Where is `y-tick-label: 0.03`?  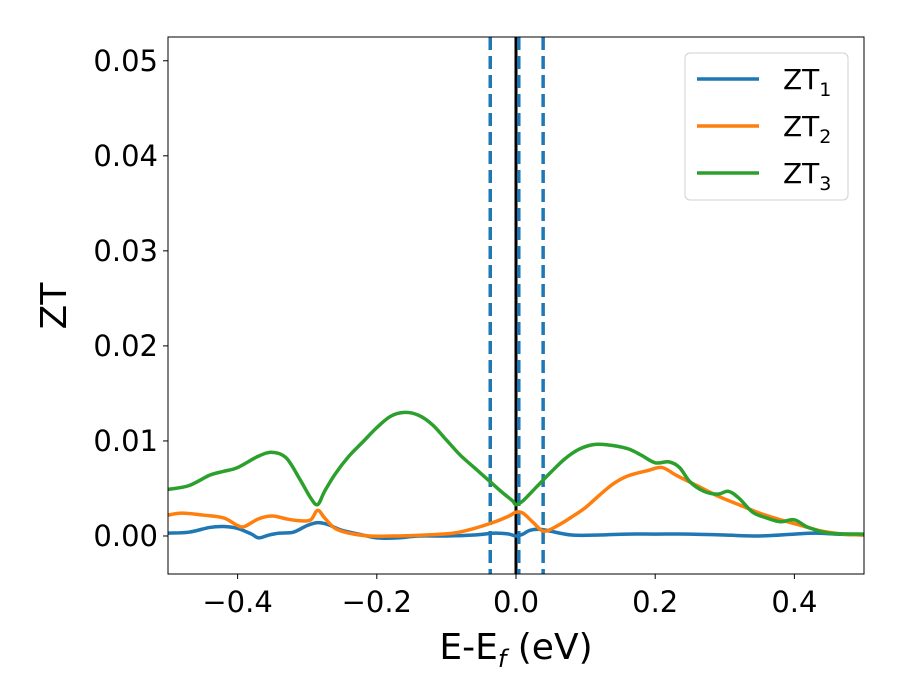 y-tick-label: 0.03 is located at coordinates (125, 251).